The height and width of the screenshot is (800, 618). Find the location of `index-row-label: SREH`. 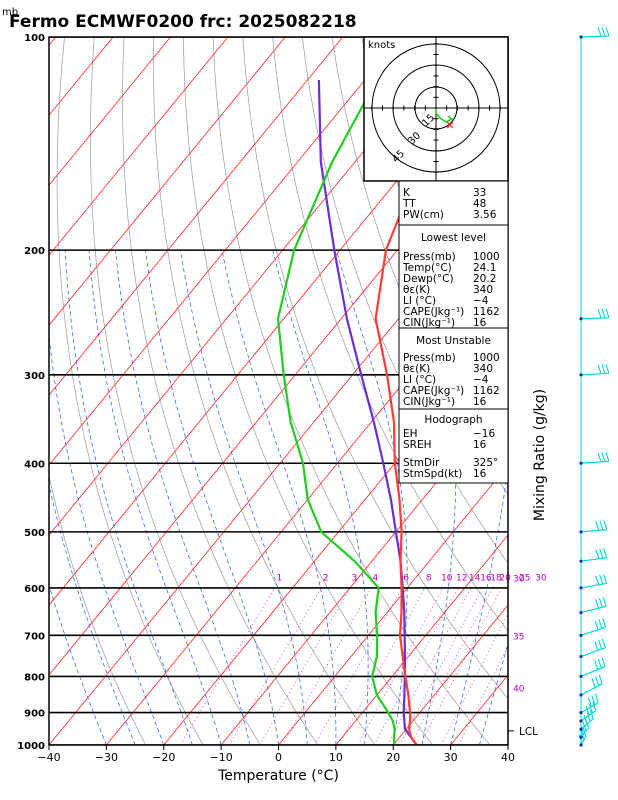

index-row-label: SREH is located at coordinates (417, 445).